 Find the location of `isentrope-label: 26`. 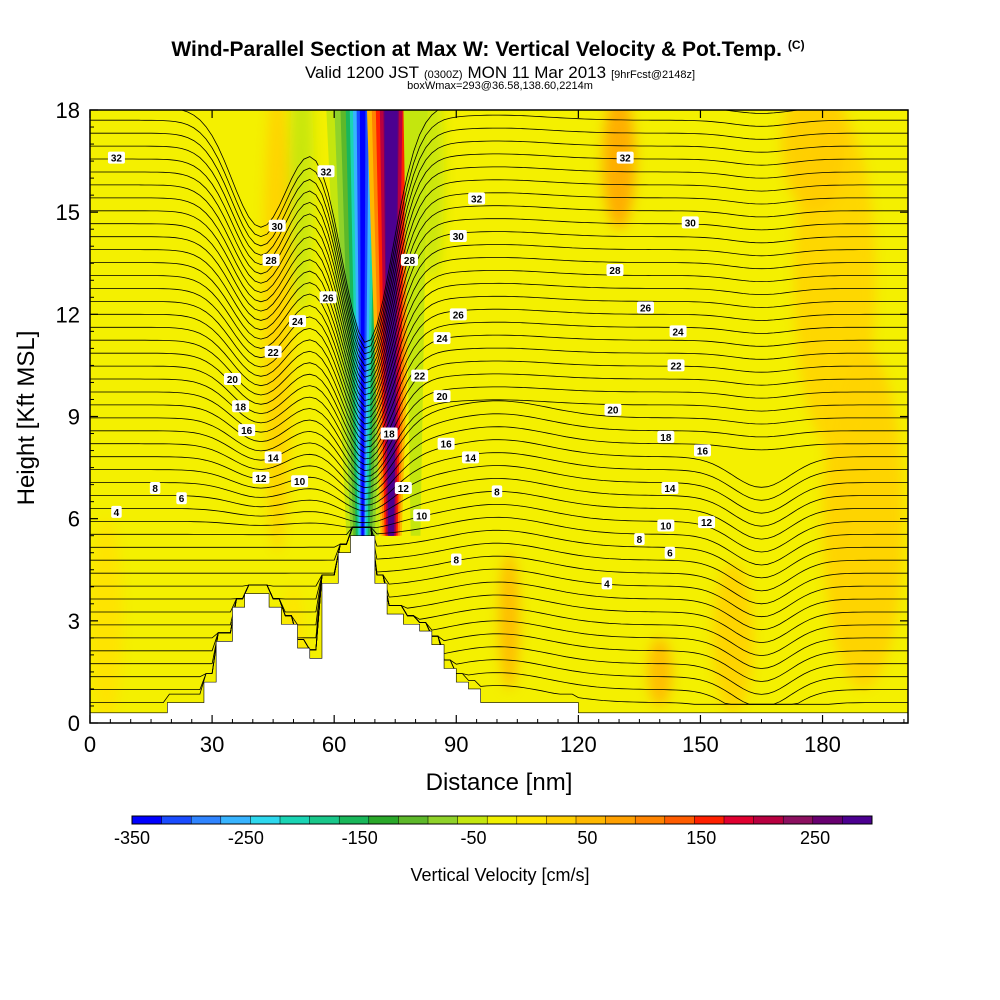

isentrope-label: 26 is located at coordinates (646, 308).